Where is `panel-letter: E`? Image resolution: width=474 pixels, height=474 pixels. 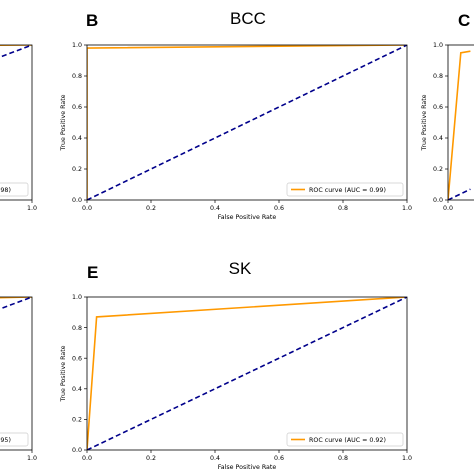 panel-letter: E is located at coordinates (92, 272).